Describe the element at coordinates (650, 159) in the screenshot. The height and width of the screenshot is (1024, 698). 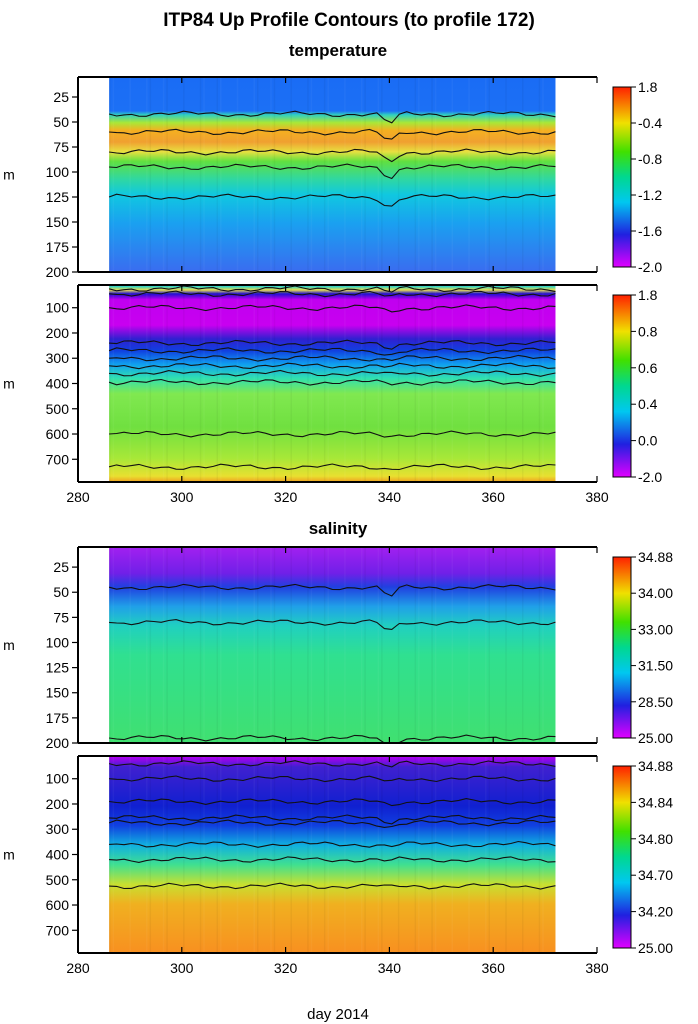
I see `colorbar-label: -0.8` at that location.